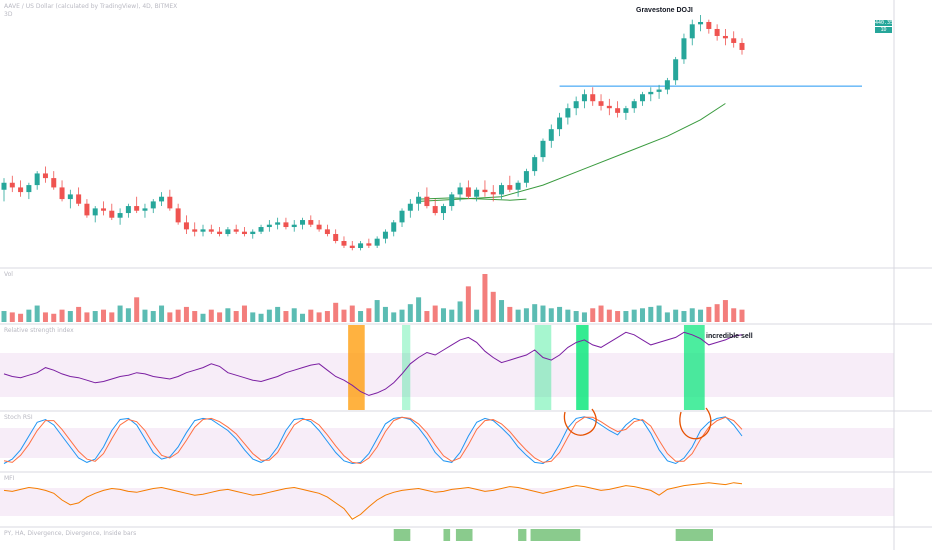 This screenshot has width=932, height=550. Describe the element at coordinates (472, 199) in the screenshot. I see `ma-pre-segment` at that location.